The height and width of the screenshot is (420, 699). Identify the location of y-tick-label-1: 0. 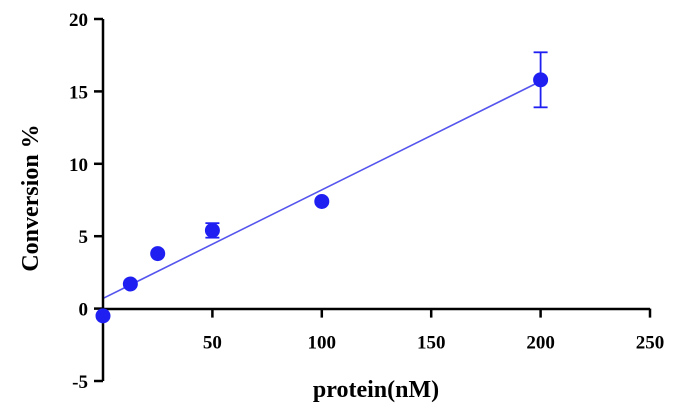
(84, 310).